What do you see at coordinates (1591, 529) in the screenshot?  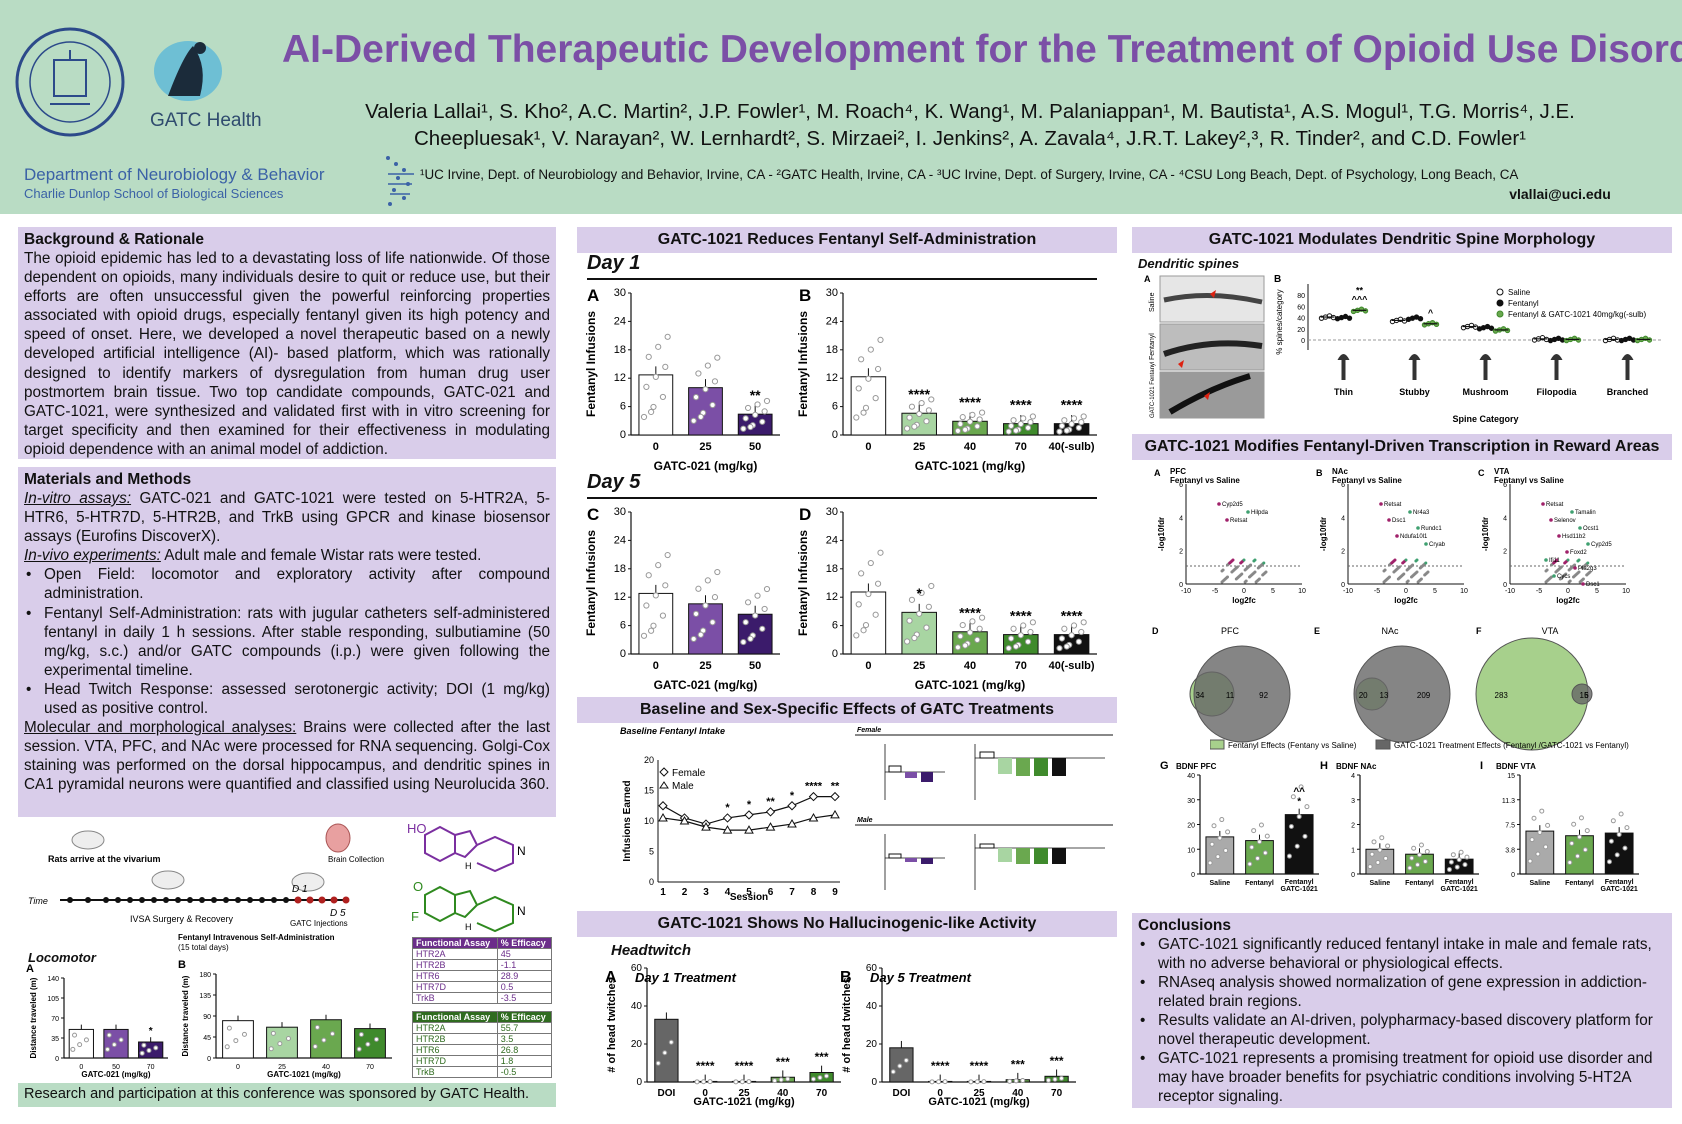 I see `gene-label: Ocst1` at bounding box center [1591, 529].